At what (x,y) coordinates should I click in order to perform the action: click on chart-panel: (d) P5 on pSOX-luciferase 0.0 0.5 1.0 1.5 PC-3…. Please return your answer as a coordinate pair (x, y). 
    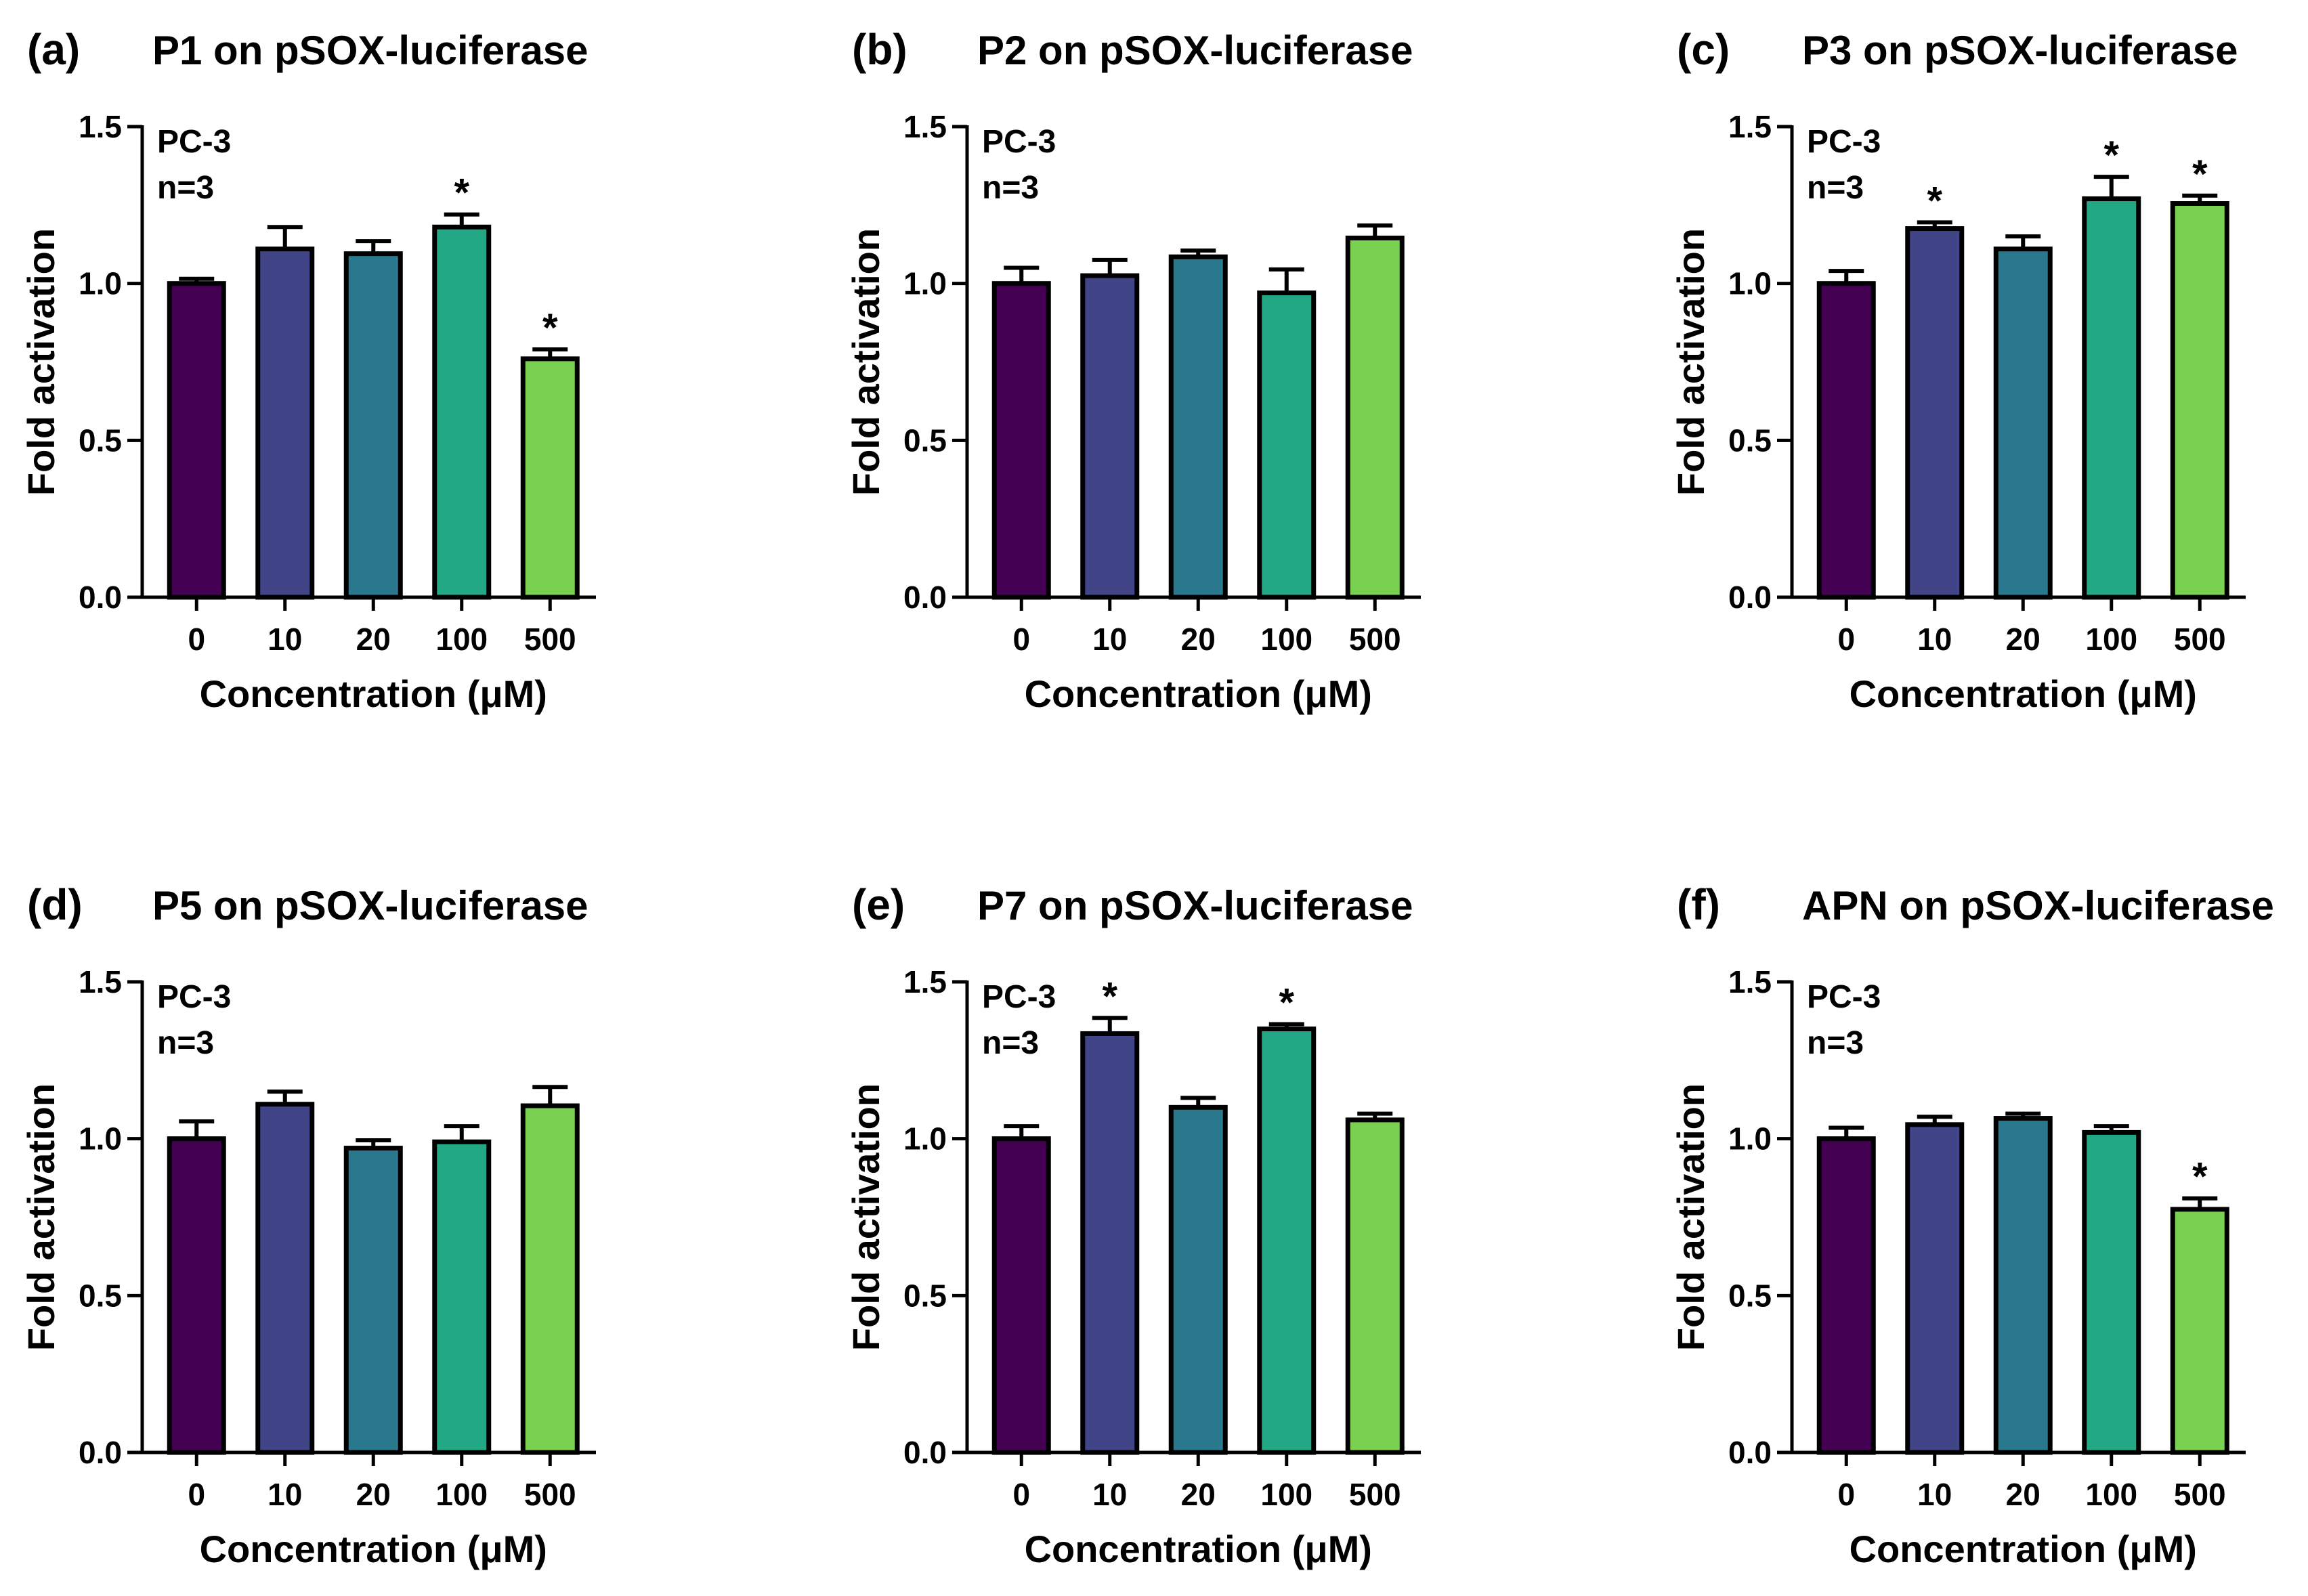
    Looking at the image, I should click on (308, 1225).